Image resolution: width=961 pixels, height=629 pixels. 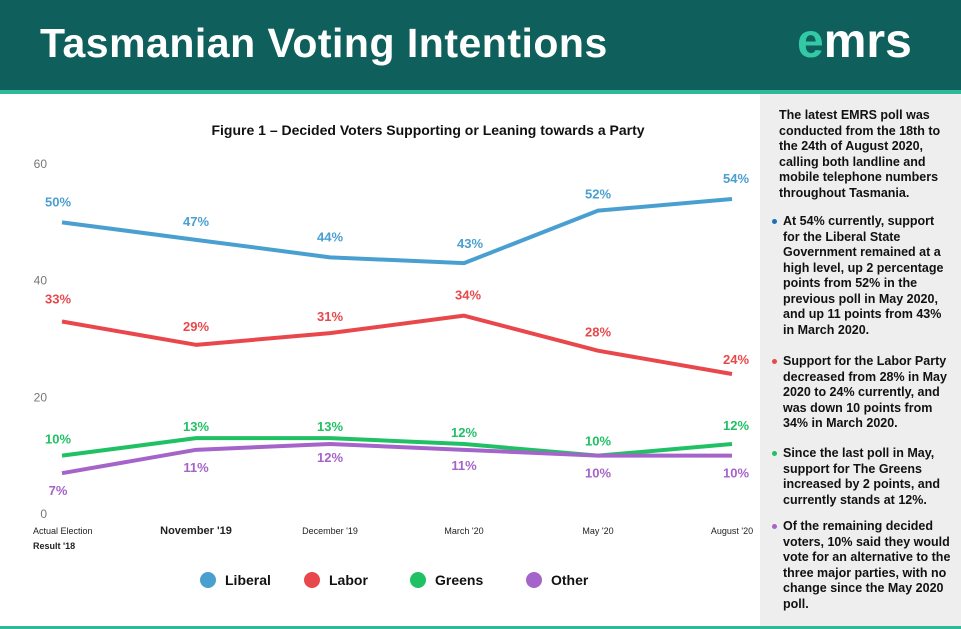 What do you see at coordinates (397, 344) in the screenshot?
I see `series-line-labor` at bounding box center [397, 344].